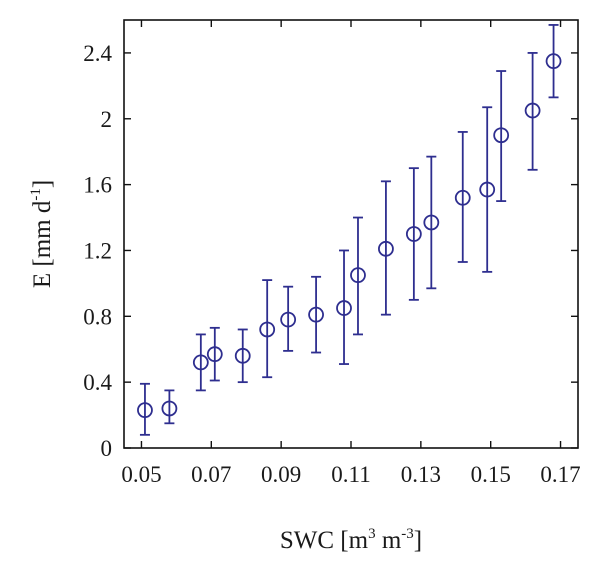 This screenshot has height=576, width=600. What do you see at coordinates (36, 194) in the screenshot?
I see `y-axis-label-sup: -1` at bounding box center [36, 194].